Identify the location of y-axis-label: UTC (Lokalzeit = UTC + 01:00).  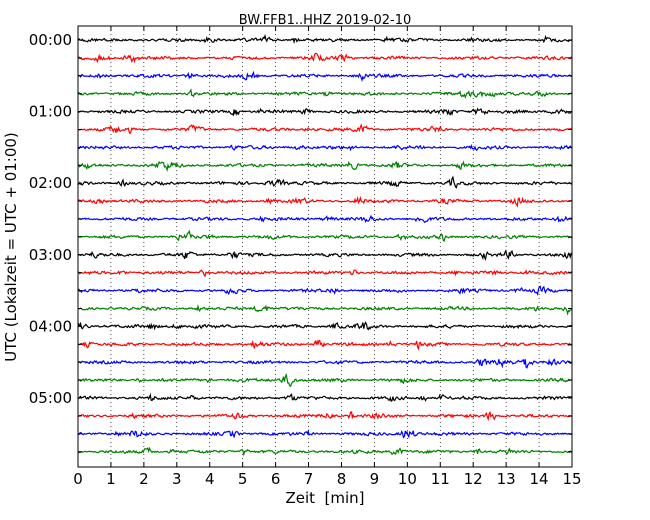
(11, 247).